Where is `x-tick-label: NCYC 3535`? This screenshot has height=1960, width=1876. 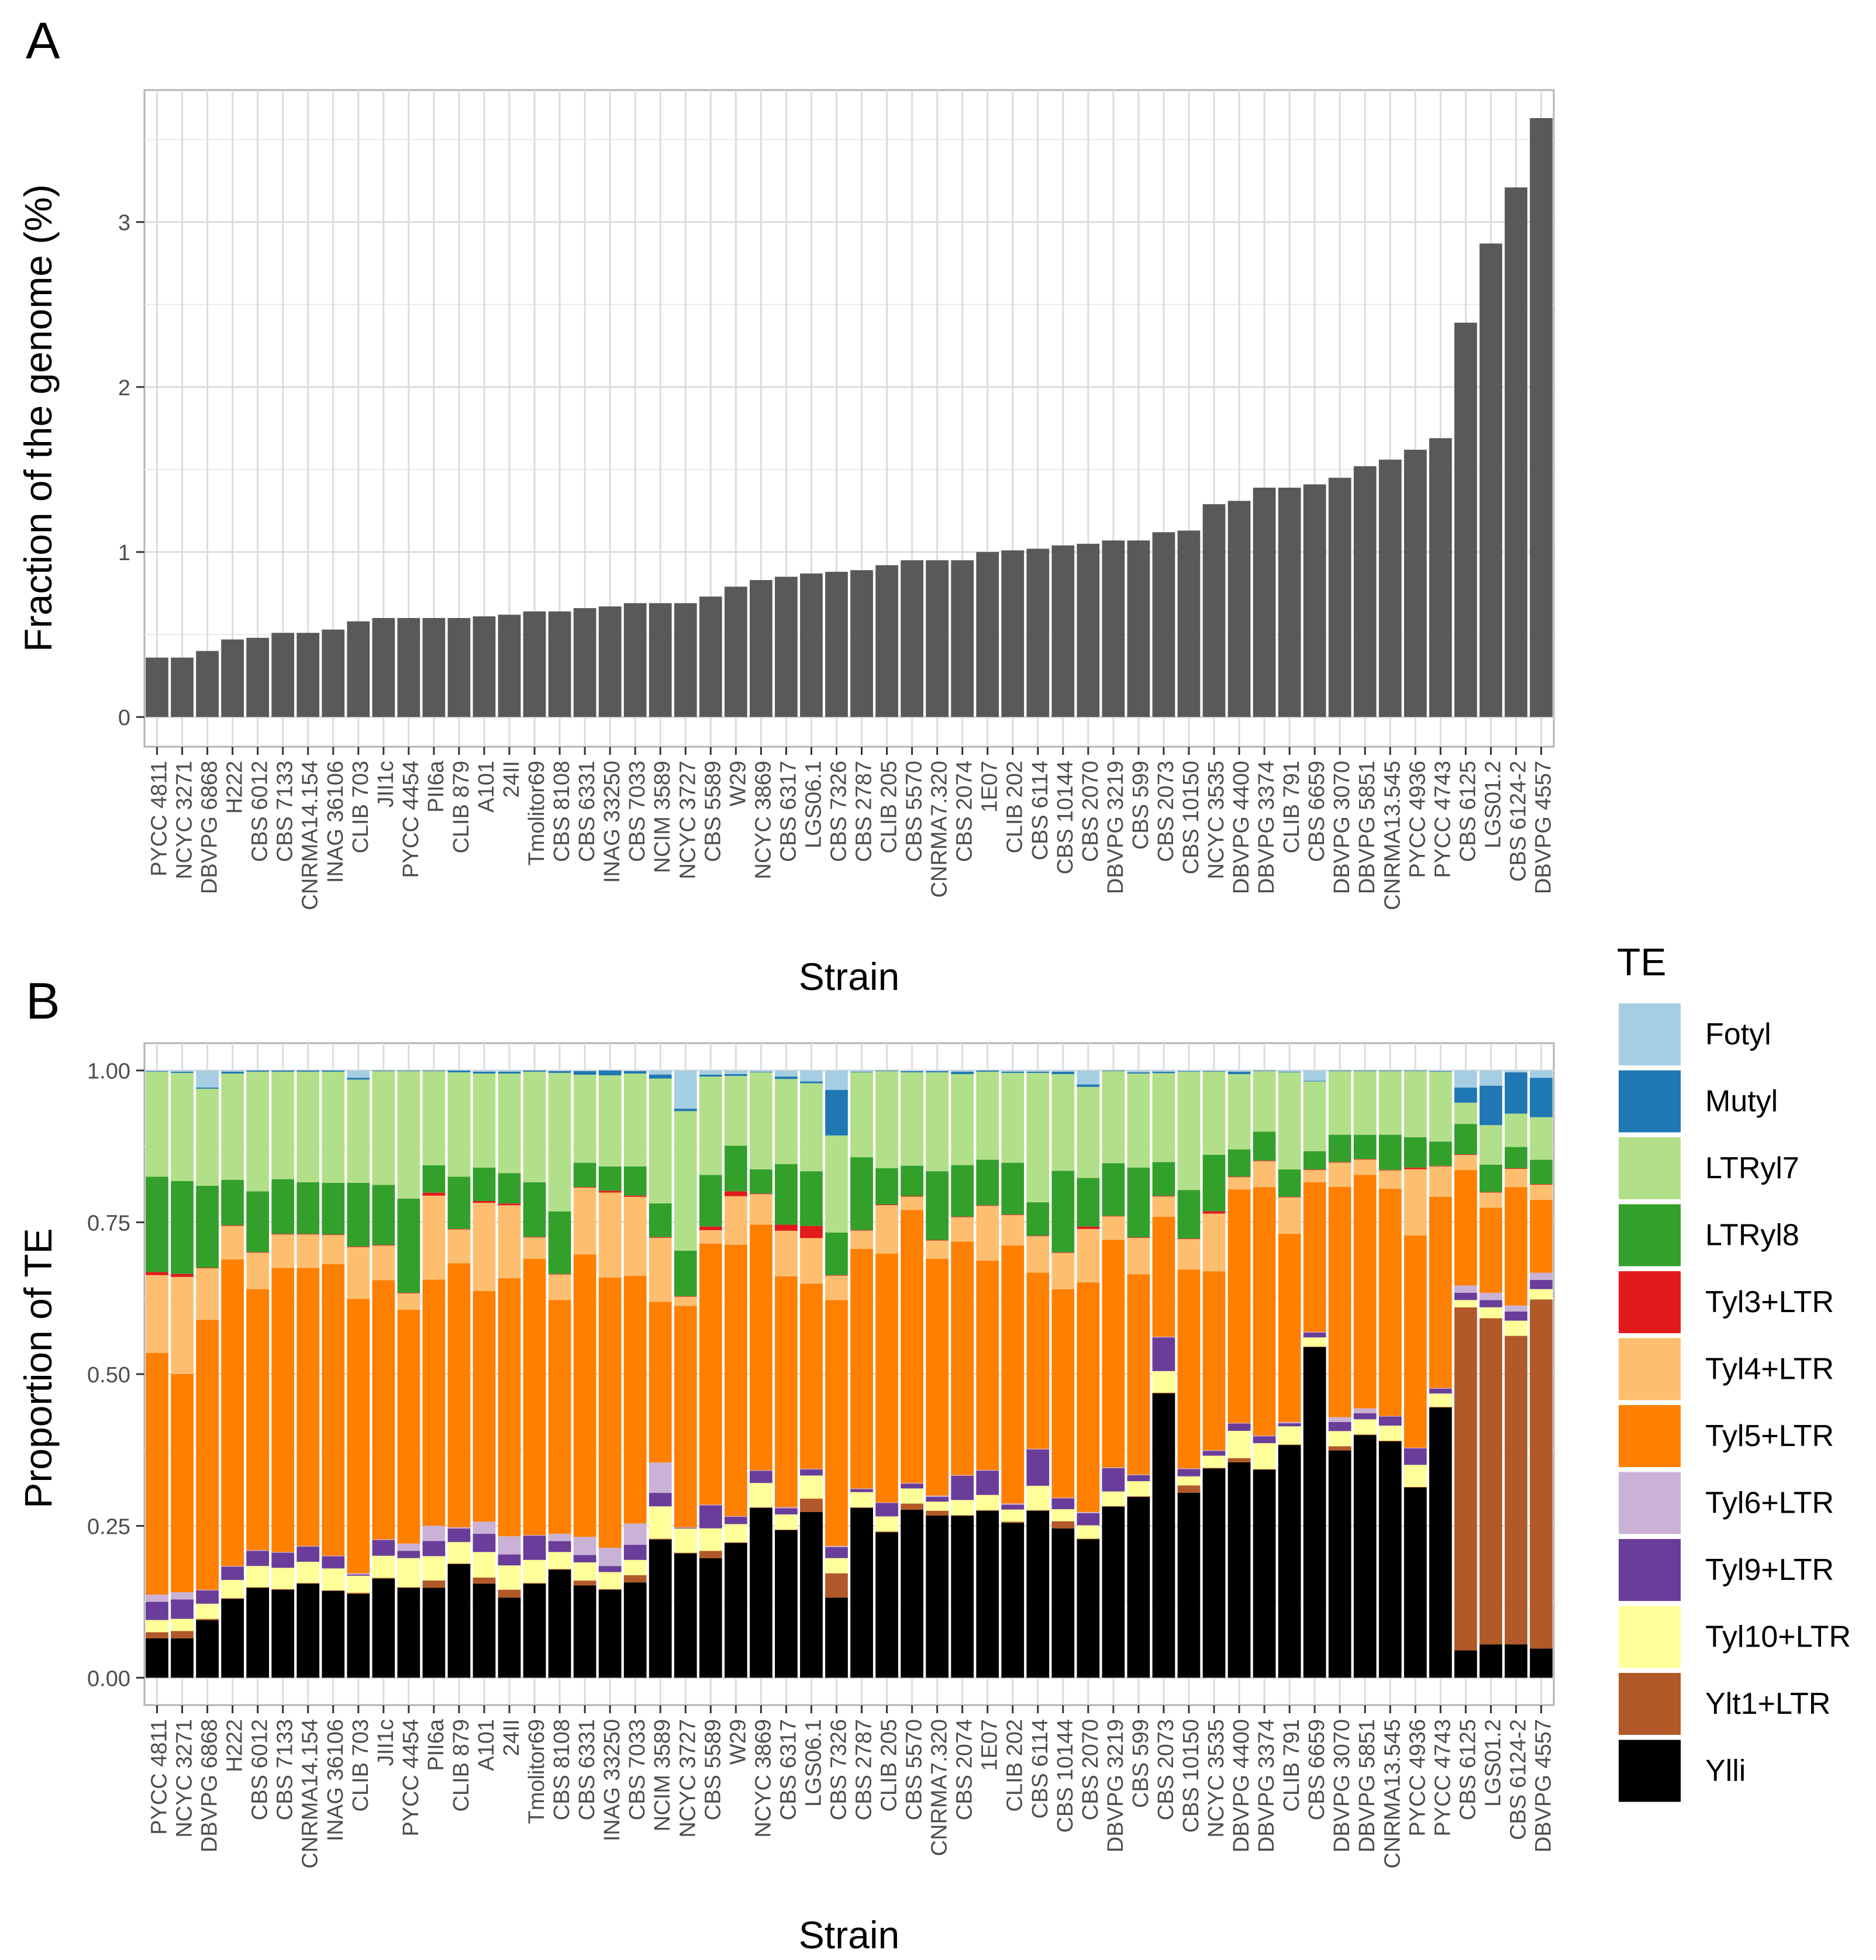
x-tick-label: NCYC 3535 is located at coordinates (1217, 1779).